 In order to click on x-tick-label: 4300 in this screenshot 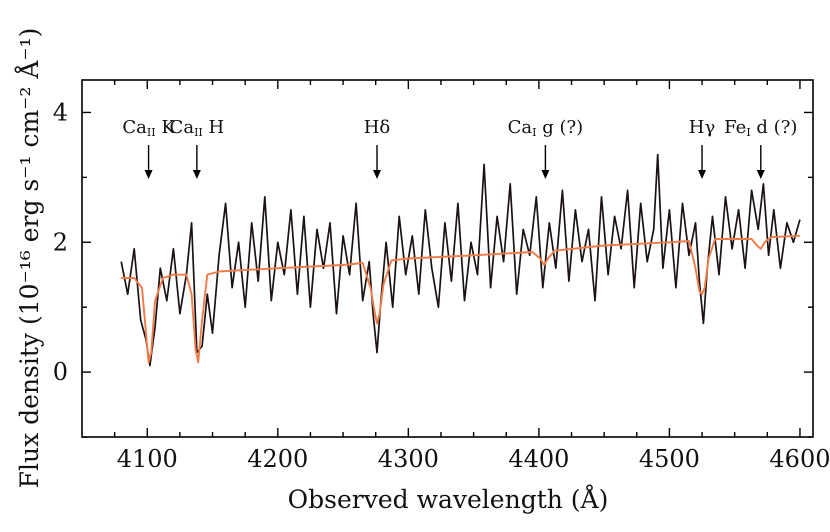, I will do `click(408, 459)`.